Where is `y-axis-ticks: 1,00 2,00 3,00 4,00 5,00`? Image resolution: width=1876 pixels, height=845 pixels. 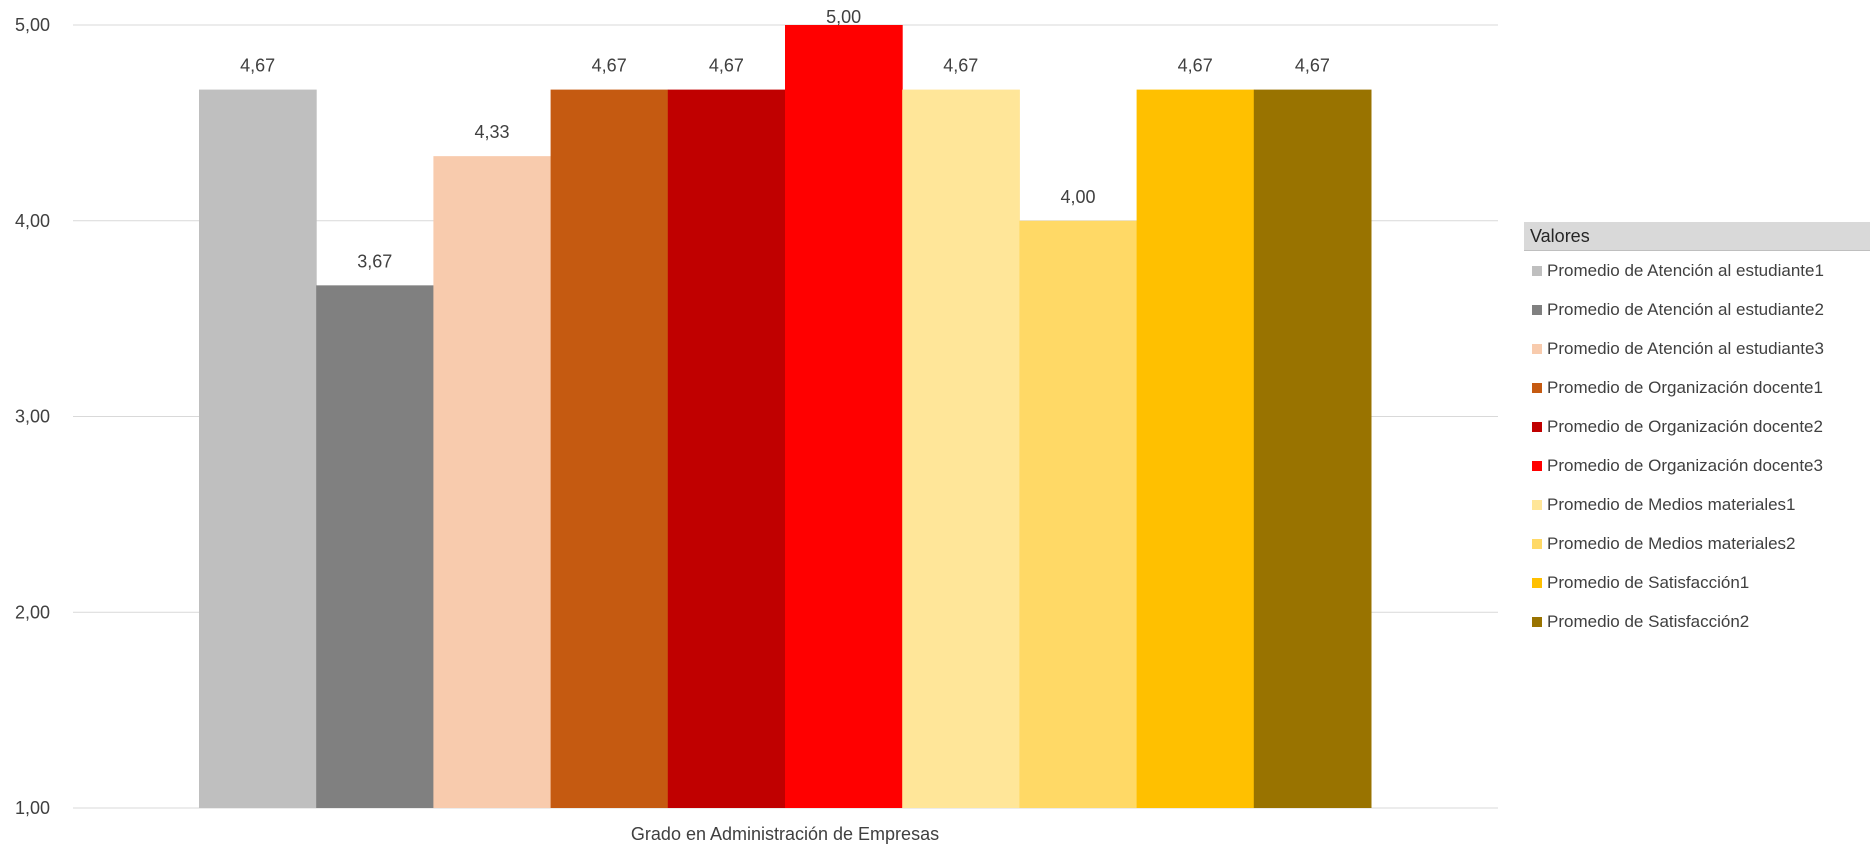 y-axis-ticks: 1,00 2,00 3,00 4,00 5,00 is located at coordinates (32, 416).